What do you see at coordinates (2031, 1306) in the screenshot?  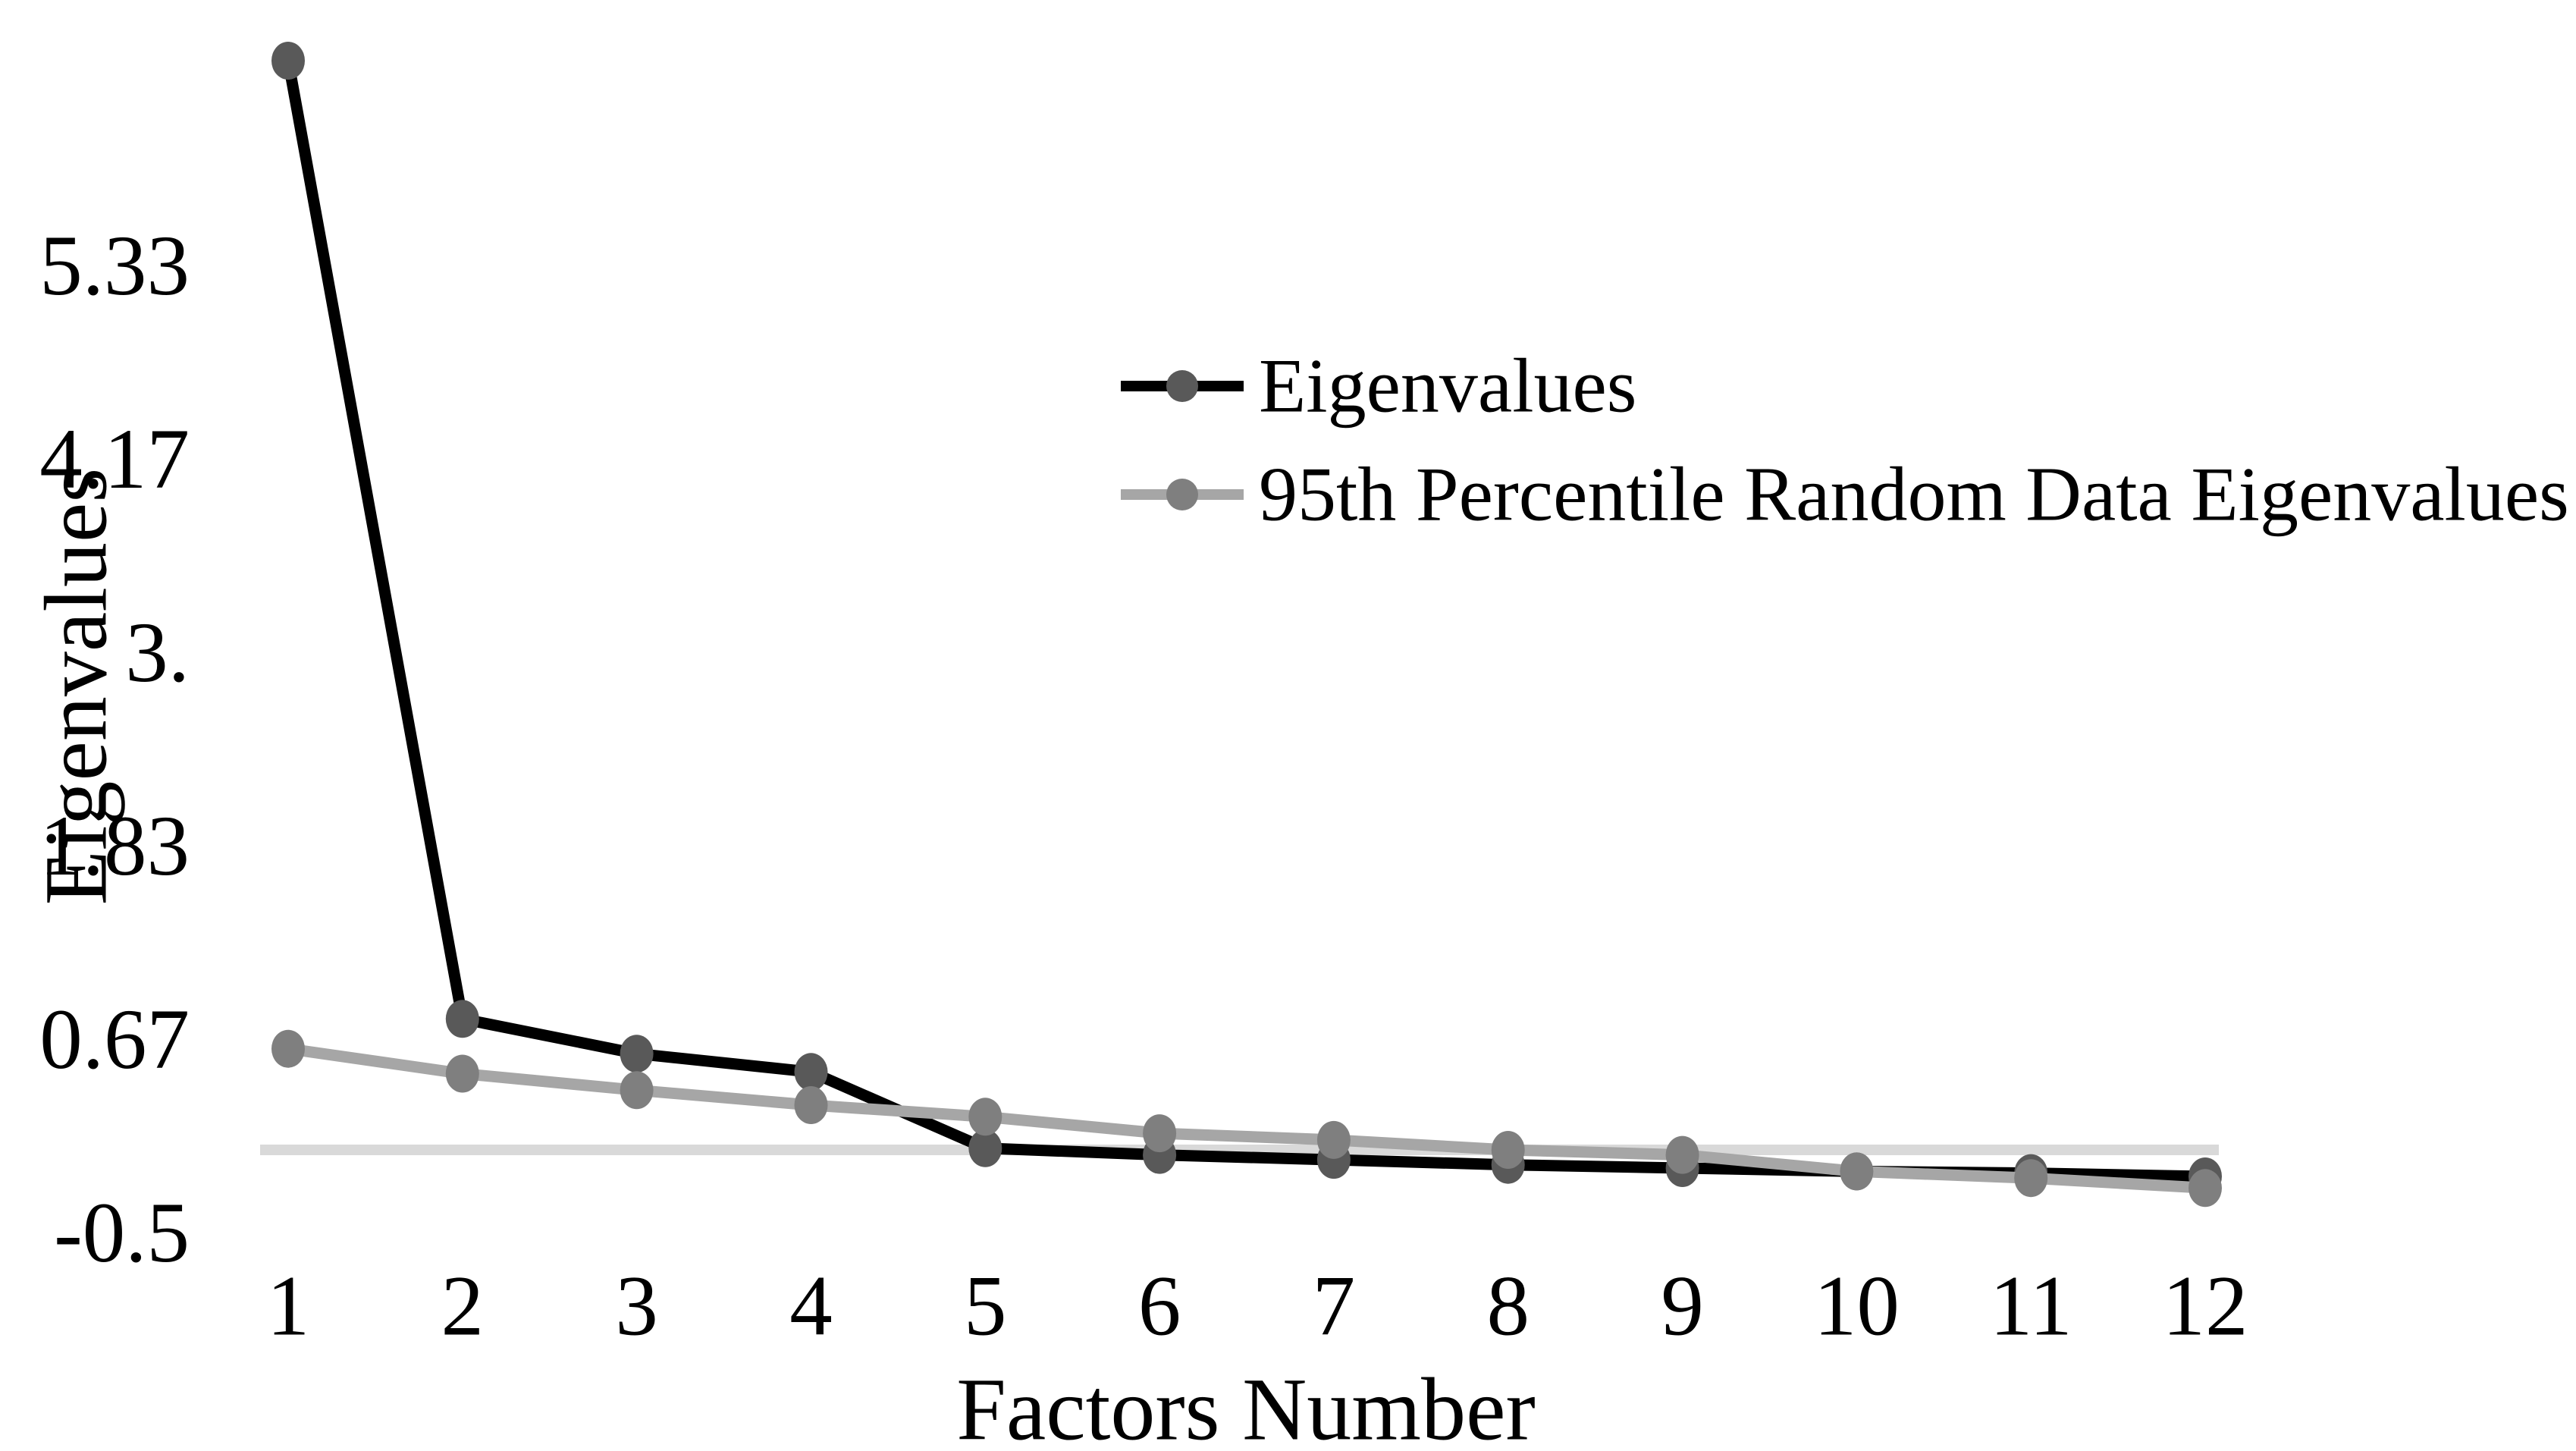 I see `x-tick-label: 11` at bounding box center [2031, 1306].